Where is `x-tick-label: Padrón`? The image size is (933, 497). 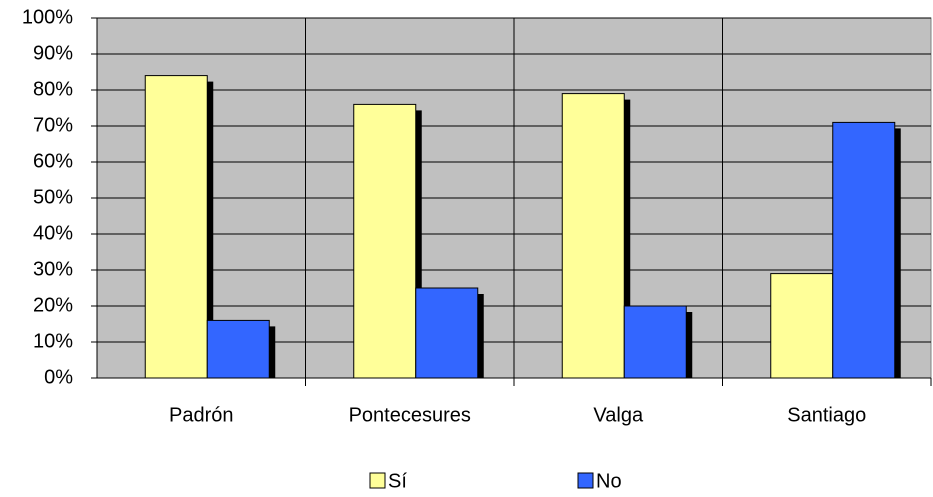
x-tick-label: Padrón is located at coordinates (201, 415).